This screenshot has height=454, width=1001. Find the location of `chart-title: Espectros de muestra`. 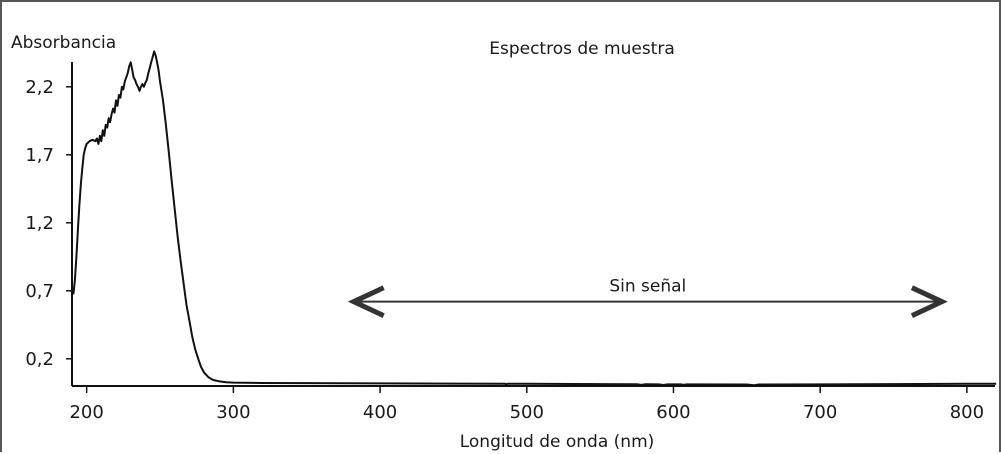

chart-title: Espectros de muestra is located at coordinates (582, 49).